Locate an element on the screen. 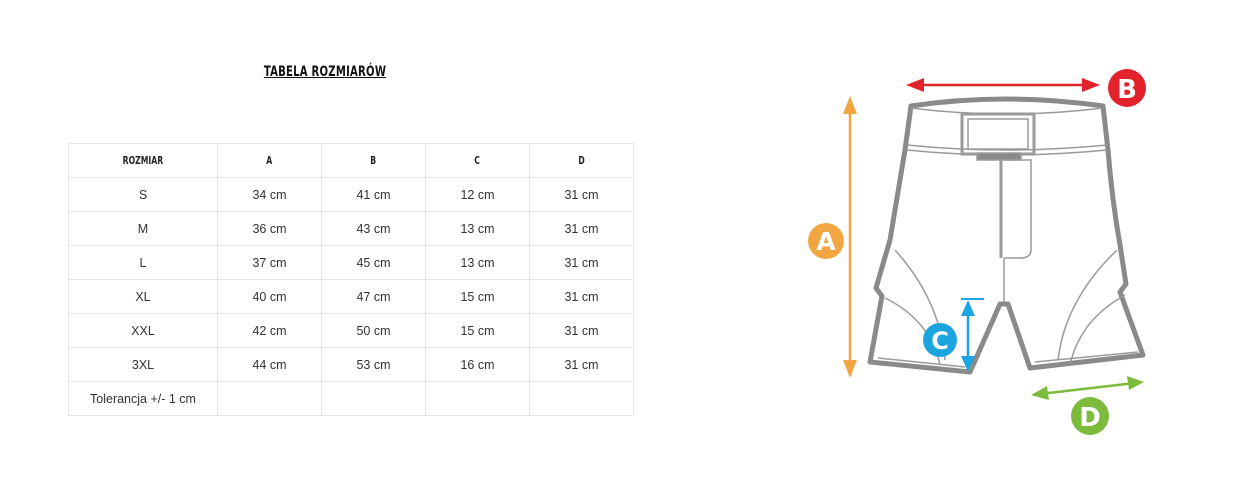 The width and height of the screenshot is (1252, 490). measure-cell: 43 cm is located at coordinates (373, 228).